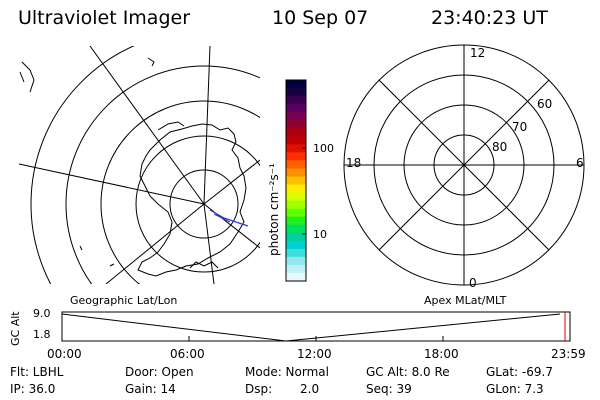 The width and height of the screenshot is (600, 400). I want to click on status-ip: IP: 36.0, so click(33, 389).